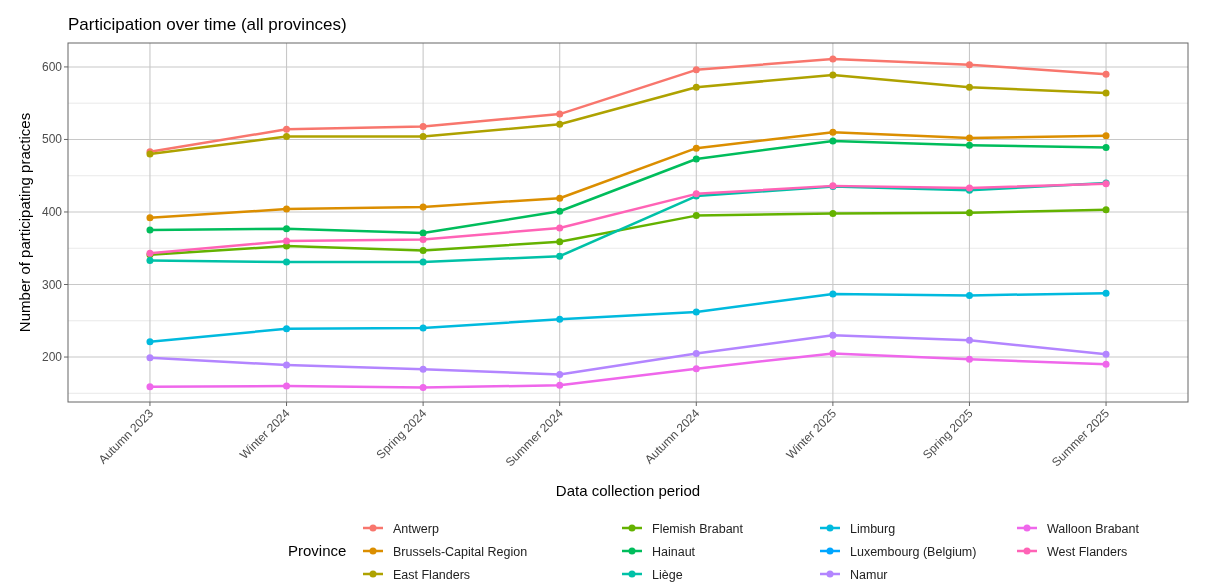  I want to click on legend-label: Flemish Brabant, so click(698, 528).